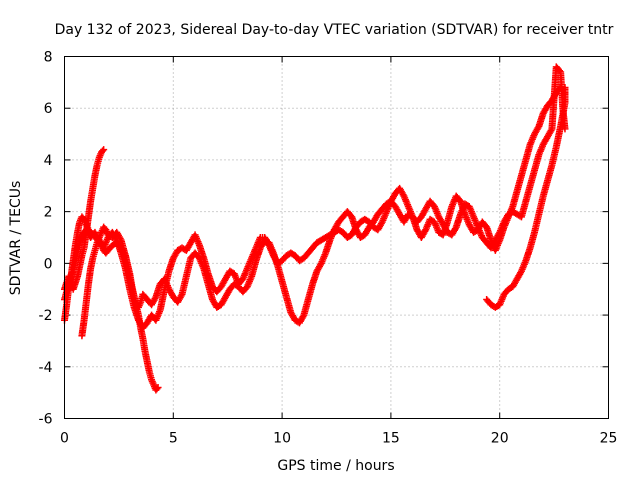  Describe the element at coordinates (46, 316) in the screenshot. I see `y-tick-label: -2` at that location.